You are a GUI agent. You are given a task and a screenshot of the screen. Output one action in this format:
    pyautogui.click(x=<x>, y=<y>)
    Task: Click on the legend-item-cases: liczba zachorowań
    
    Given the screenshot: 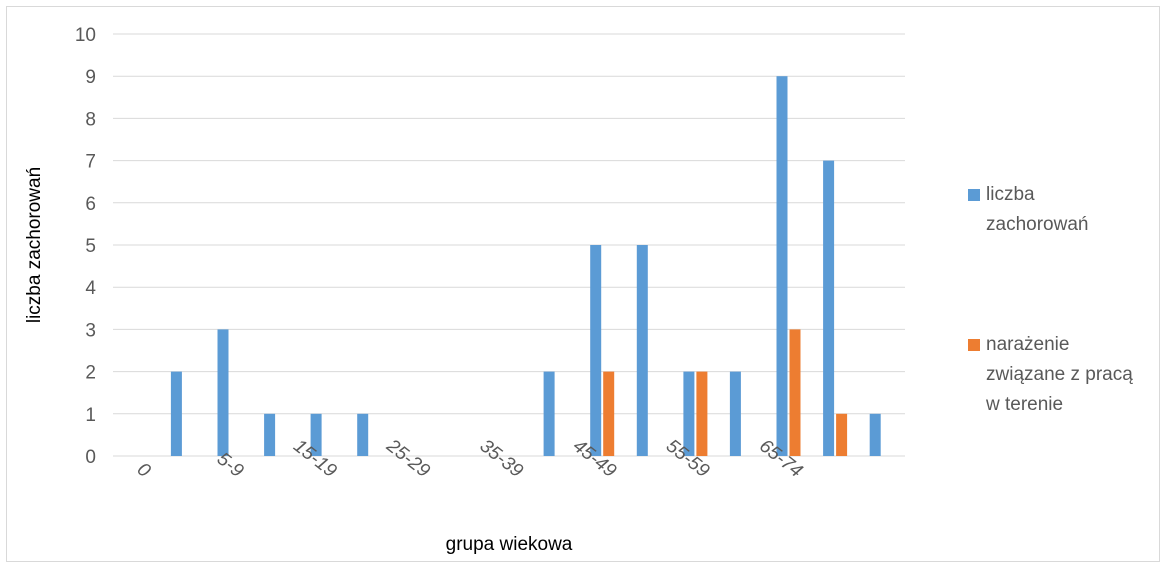 What is the action you would take?
    pyautogui.click(x=1037, y=210)
    